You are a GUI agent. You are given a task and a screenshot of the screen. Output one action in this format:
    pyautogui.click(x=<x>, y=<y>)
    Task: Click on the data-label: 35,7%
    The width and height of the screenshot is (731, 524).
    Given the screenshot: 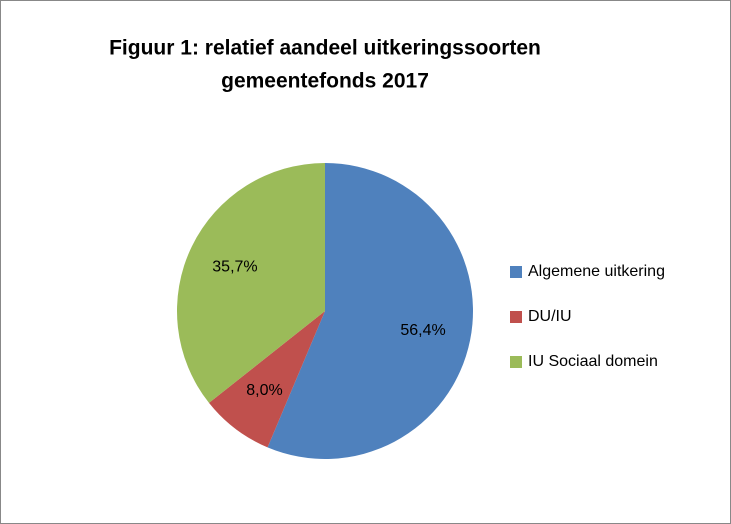 What is the action you would take?
    pyautogui.click(x=234, y=267)
    